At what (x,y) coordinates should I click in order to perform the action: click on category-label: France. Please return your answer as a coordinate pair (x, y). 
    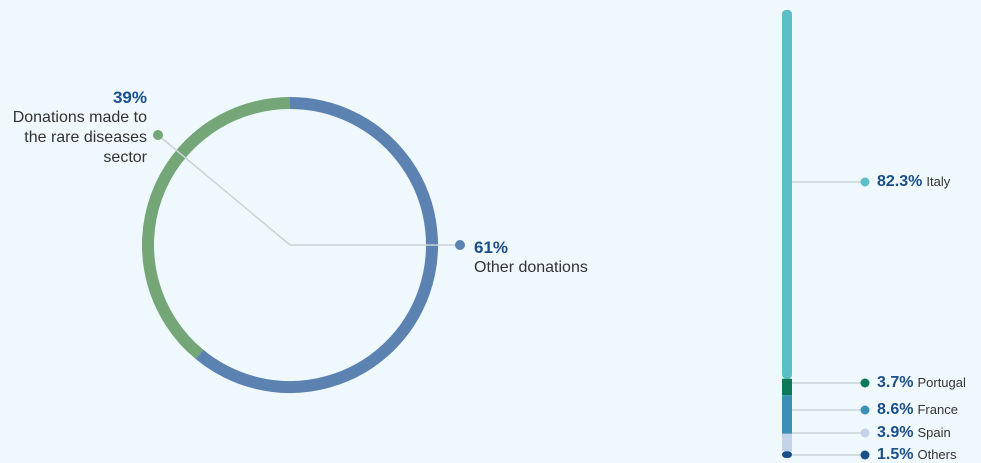
    Looking at the image, I should click on (937, 409).